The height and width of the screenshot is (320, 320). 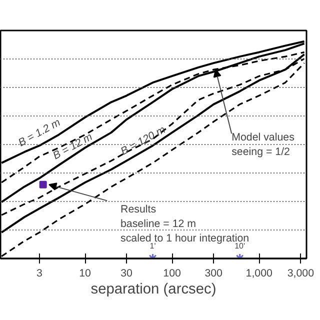 What do you see at coordinates (143, 141) in the screenshot?
I see `text: B = 120 m` at bounding box center [143, 141].